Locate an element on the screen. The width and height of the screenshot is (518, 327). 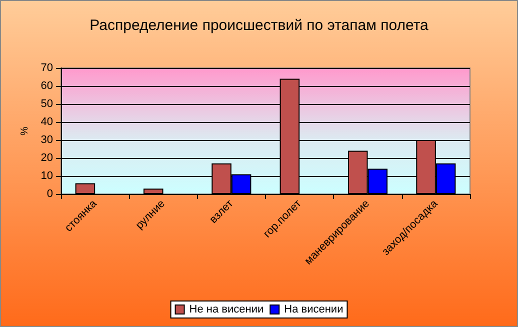
y-tick-label: 10 is located at coordinates (46, 176).